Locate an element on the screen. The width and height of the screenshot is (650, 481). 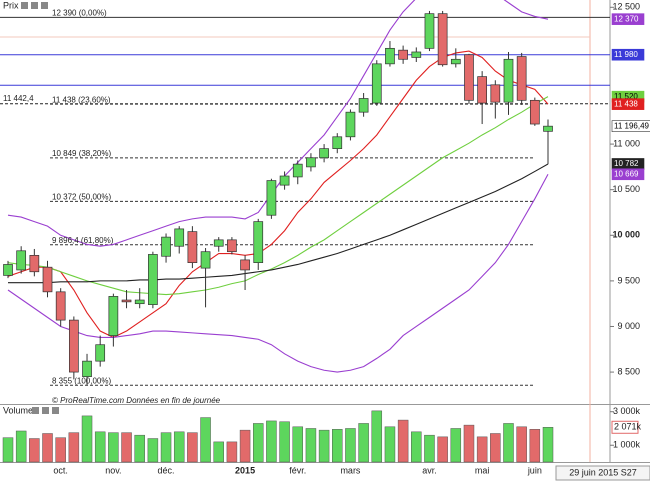
date-label: 29 juin 2015 S27 is located at coordinates (603, 472).